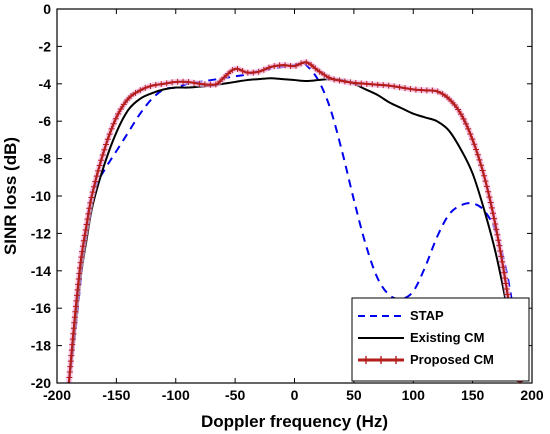  I want to click on x-tick-label: 0, so click(295, 395).